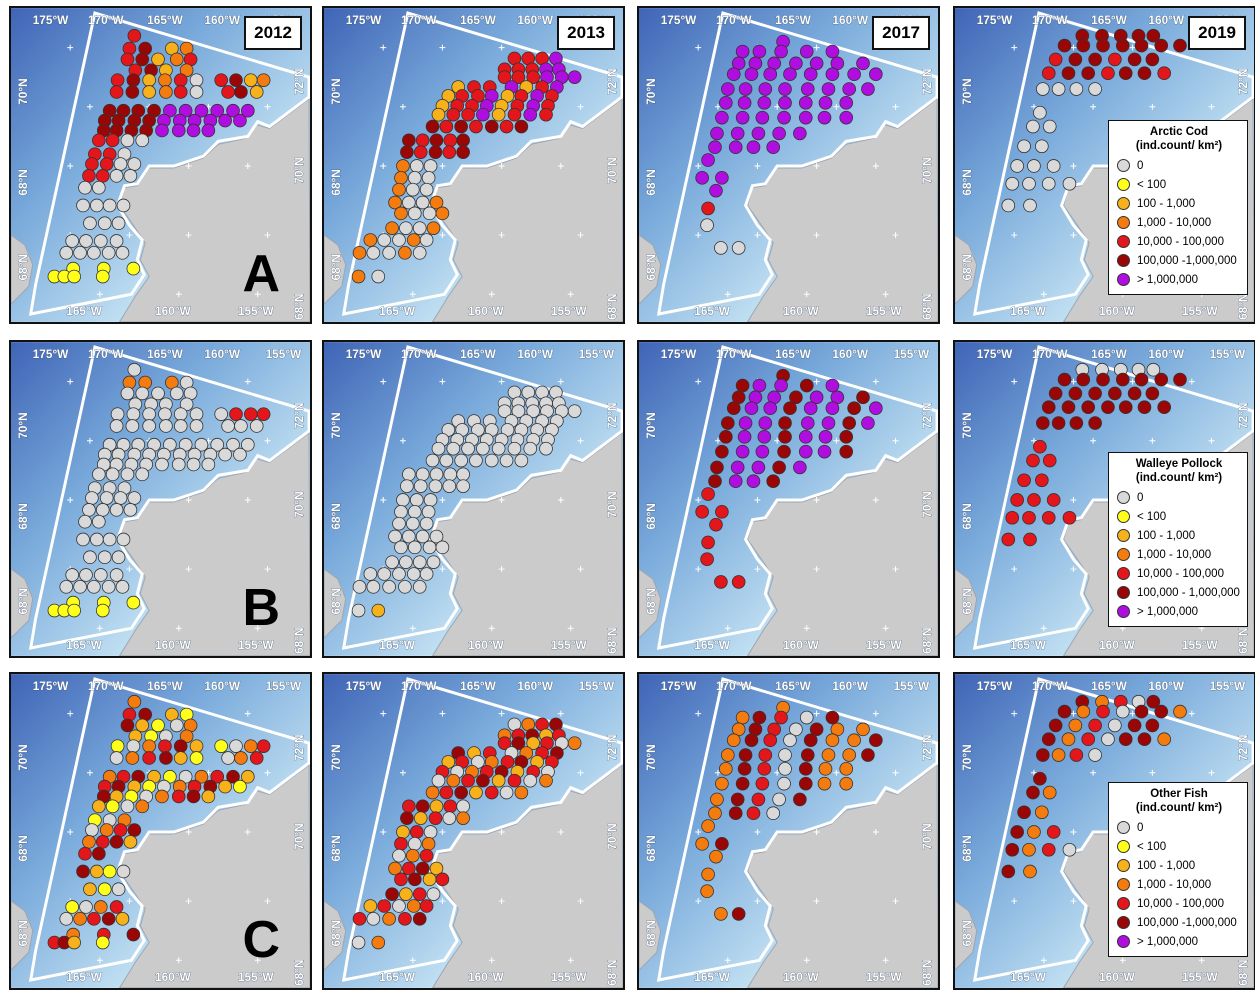  What do you see at coordinates (966, 603) in the screenshot?
I see `land-russia` at bounding box center [966, 603].